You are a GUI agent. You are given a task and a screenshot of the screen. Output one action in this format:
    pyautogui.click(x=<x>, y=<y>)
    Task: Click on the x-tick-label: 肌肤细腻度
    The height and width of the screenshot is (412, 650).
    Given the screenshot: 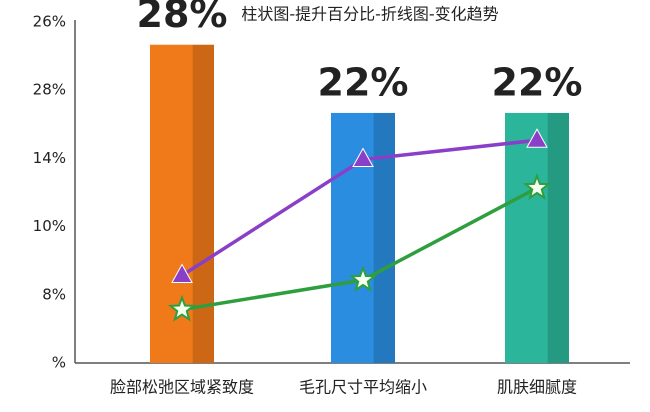 What is the action you would take?
    pyautogui.click(x=537, y=387)
    